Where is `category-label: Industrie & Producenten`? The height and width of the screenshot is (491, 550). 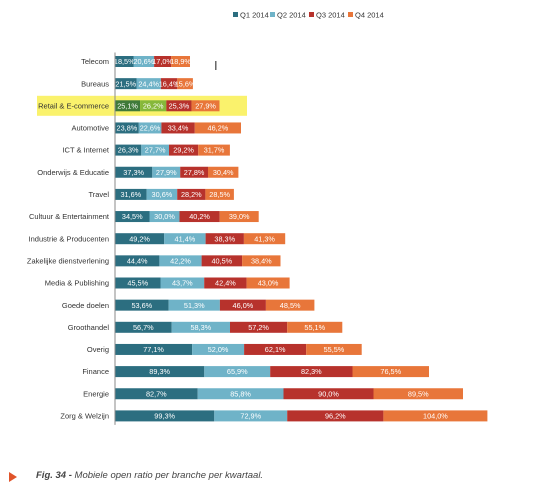 category-label: Industrie & Producenten is located at coordinates (69, 238).